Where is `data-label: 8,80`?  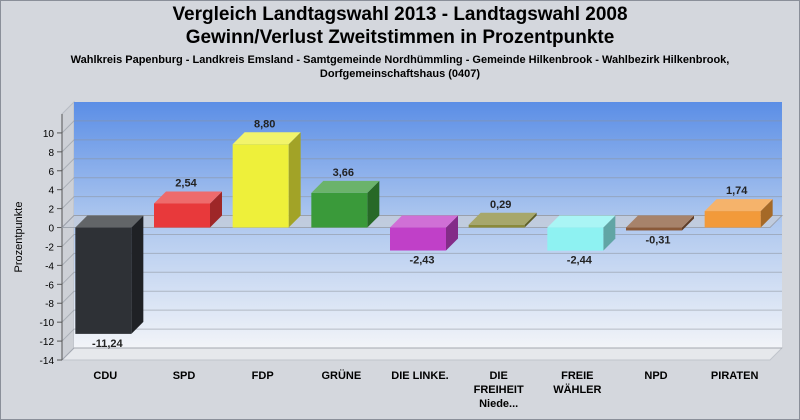
data-label: 8,80 is located at coordinates (264, 124).